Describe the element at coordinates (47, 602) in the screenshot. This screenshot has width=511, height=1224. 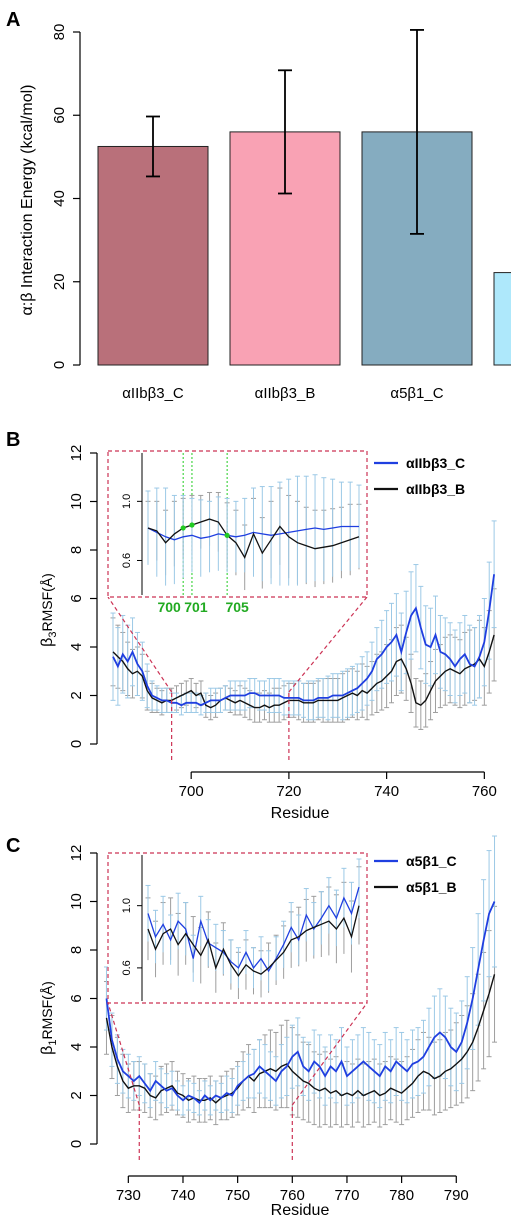
I see `panel-b-ylabel-unit: RMSF(Å)` at that location.